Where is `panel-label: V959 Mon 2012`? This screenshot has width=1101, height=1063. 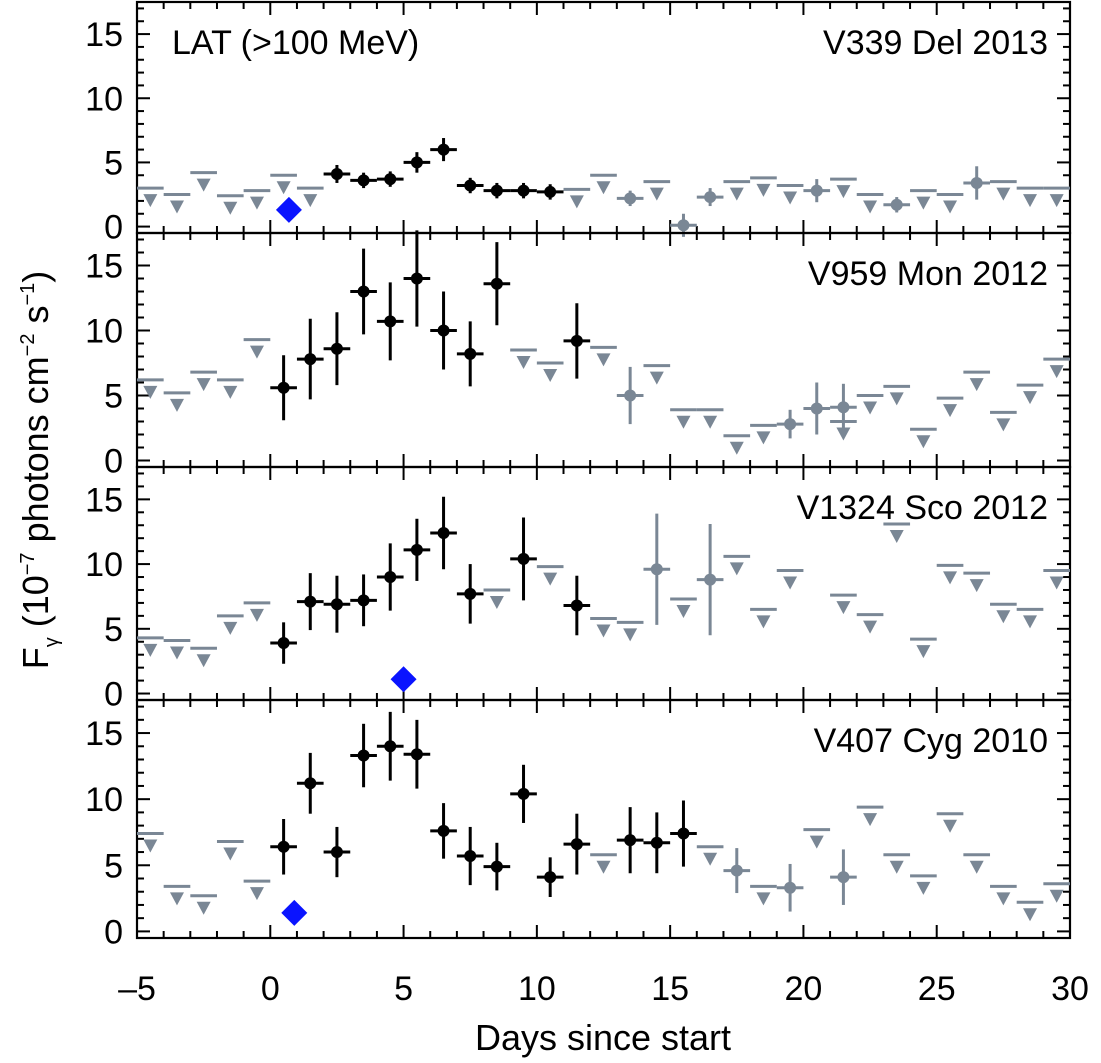
panel-label: V959 Mon 2012 is located at coordinates (928, 274).